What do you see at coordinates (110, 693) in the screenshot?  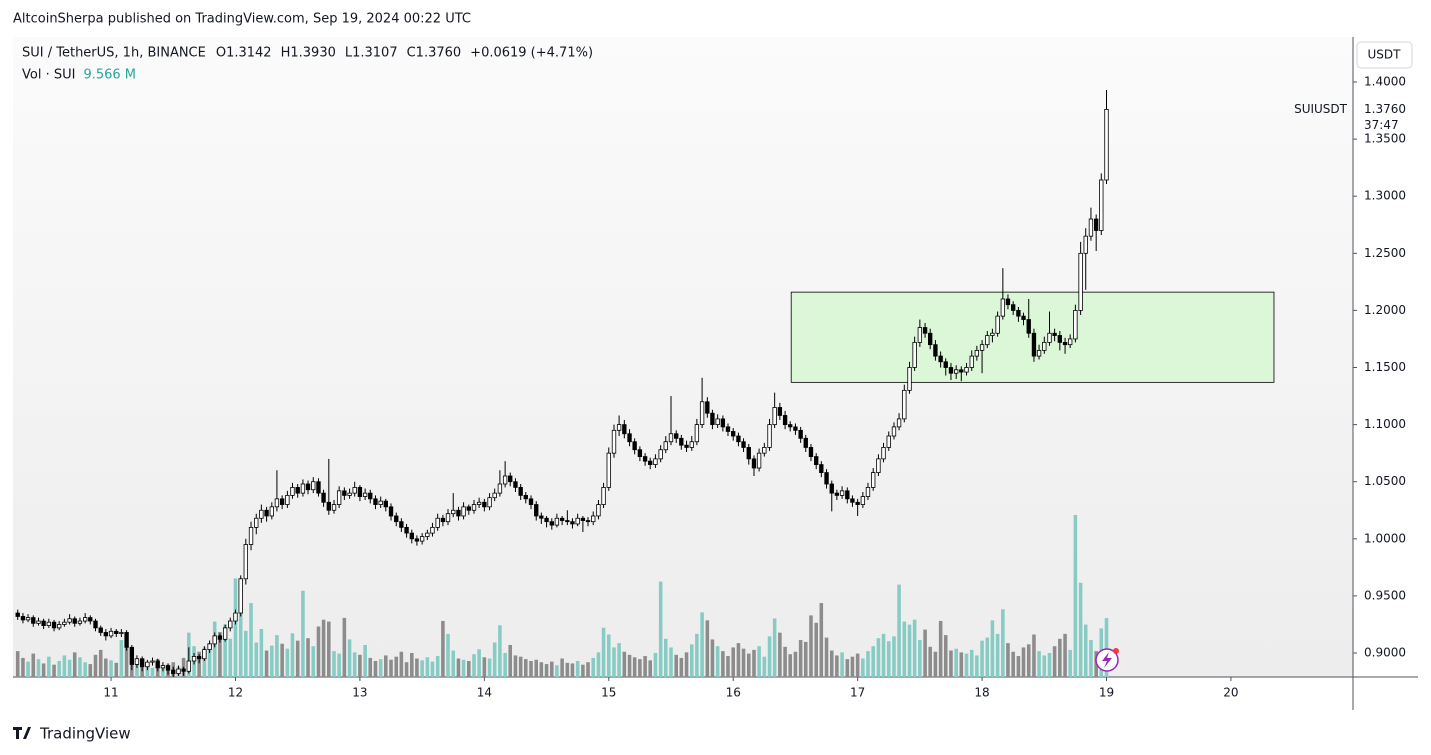 I see `x-tick-label: 11` at bounding box center [110, 693].